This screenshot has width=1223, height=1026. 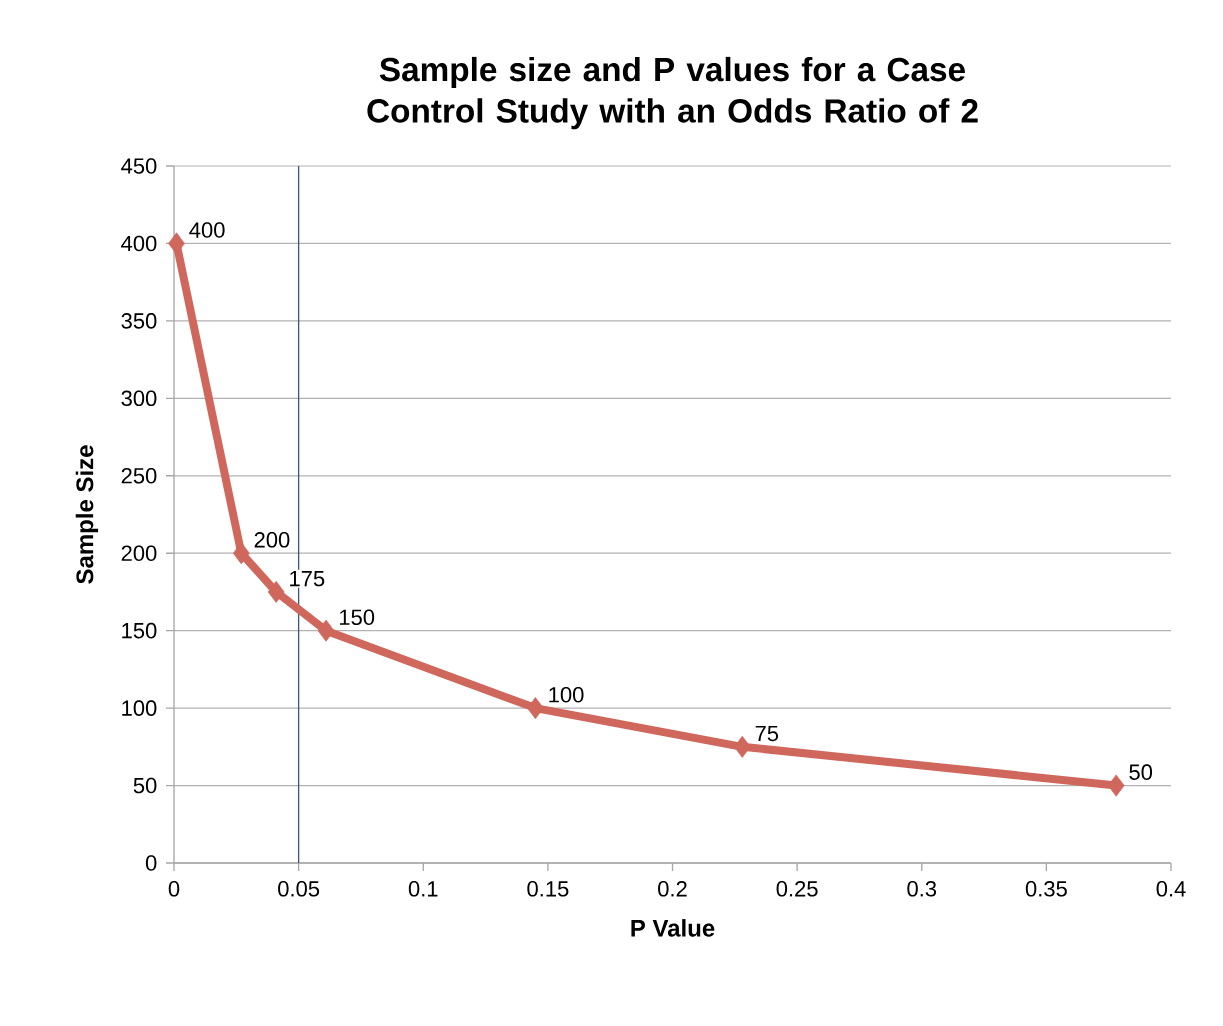 What do you see at coordinates (139, 475) in the screenshot?
I see `y-tick-label: 250` at bounding box center [139, 475].